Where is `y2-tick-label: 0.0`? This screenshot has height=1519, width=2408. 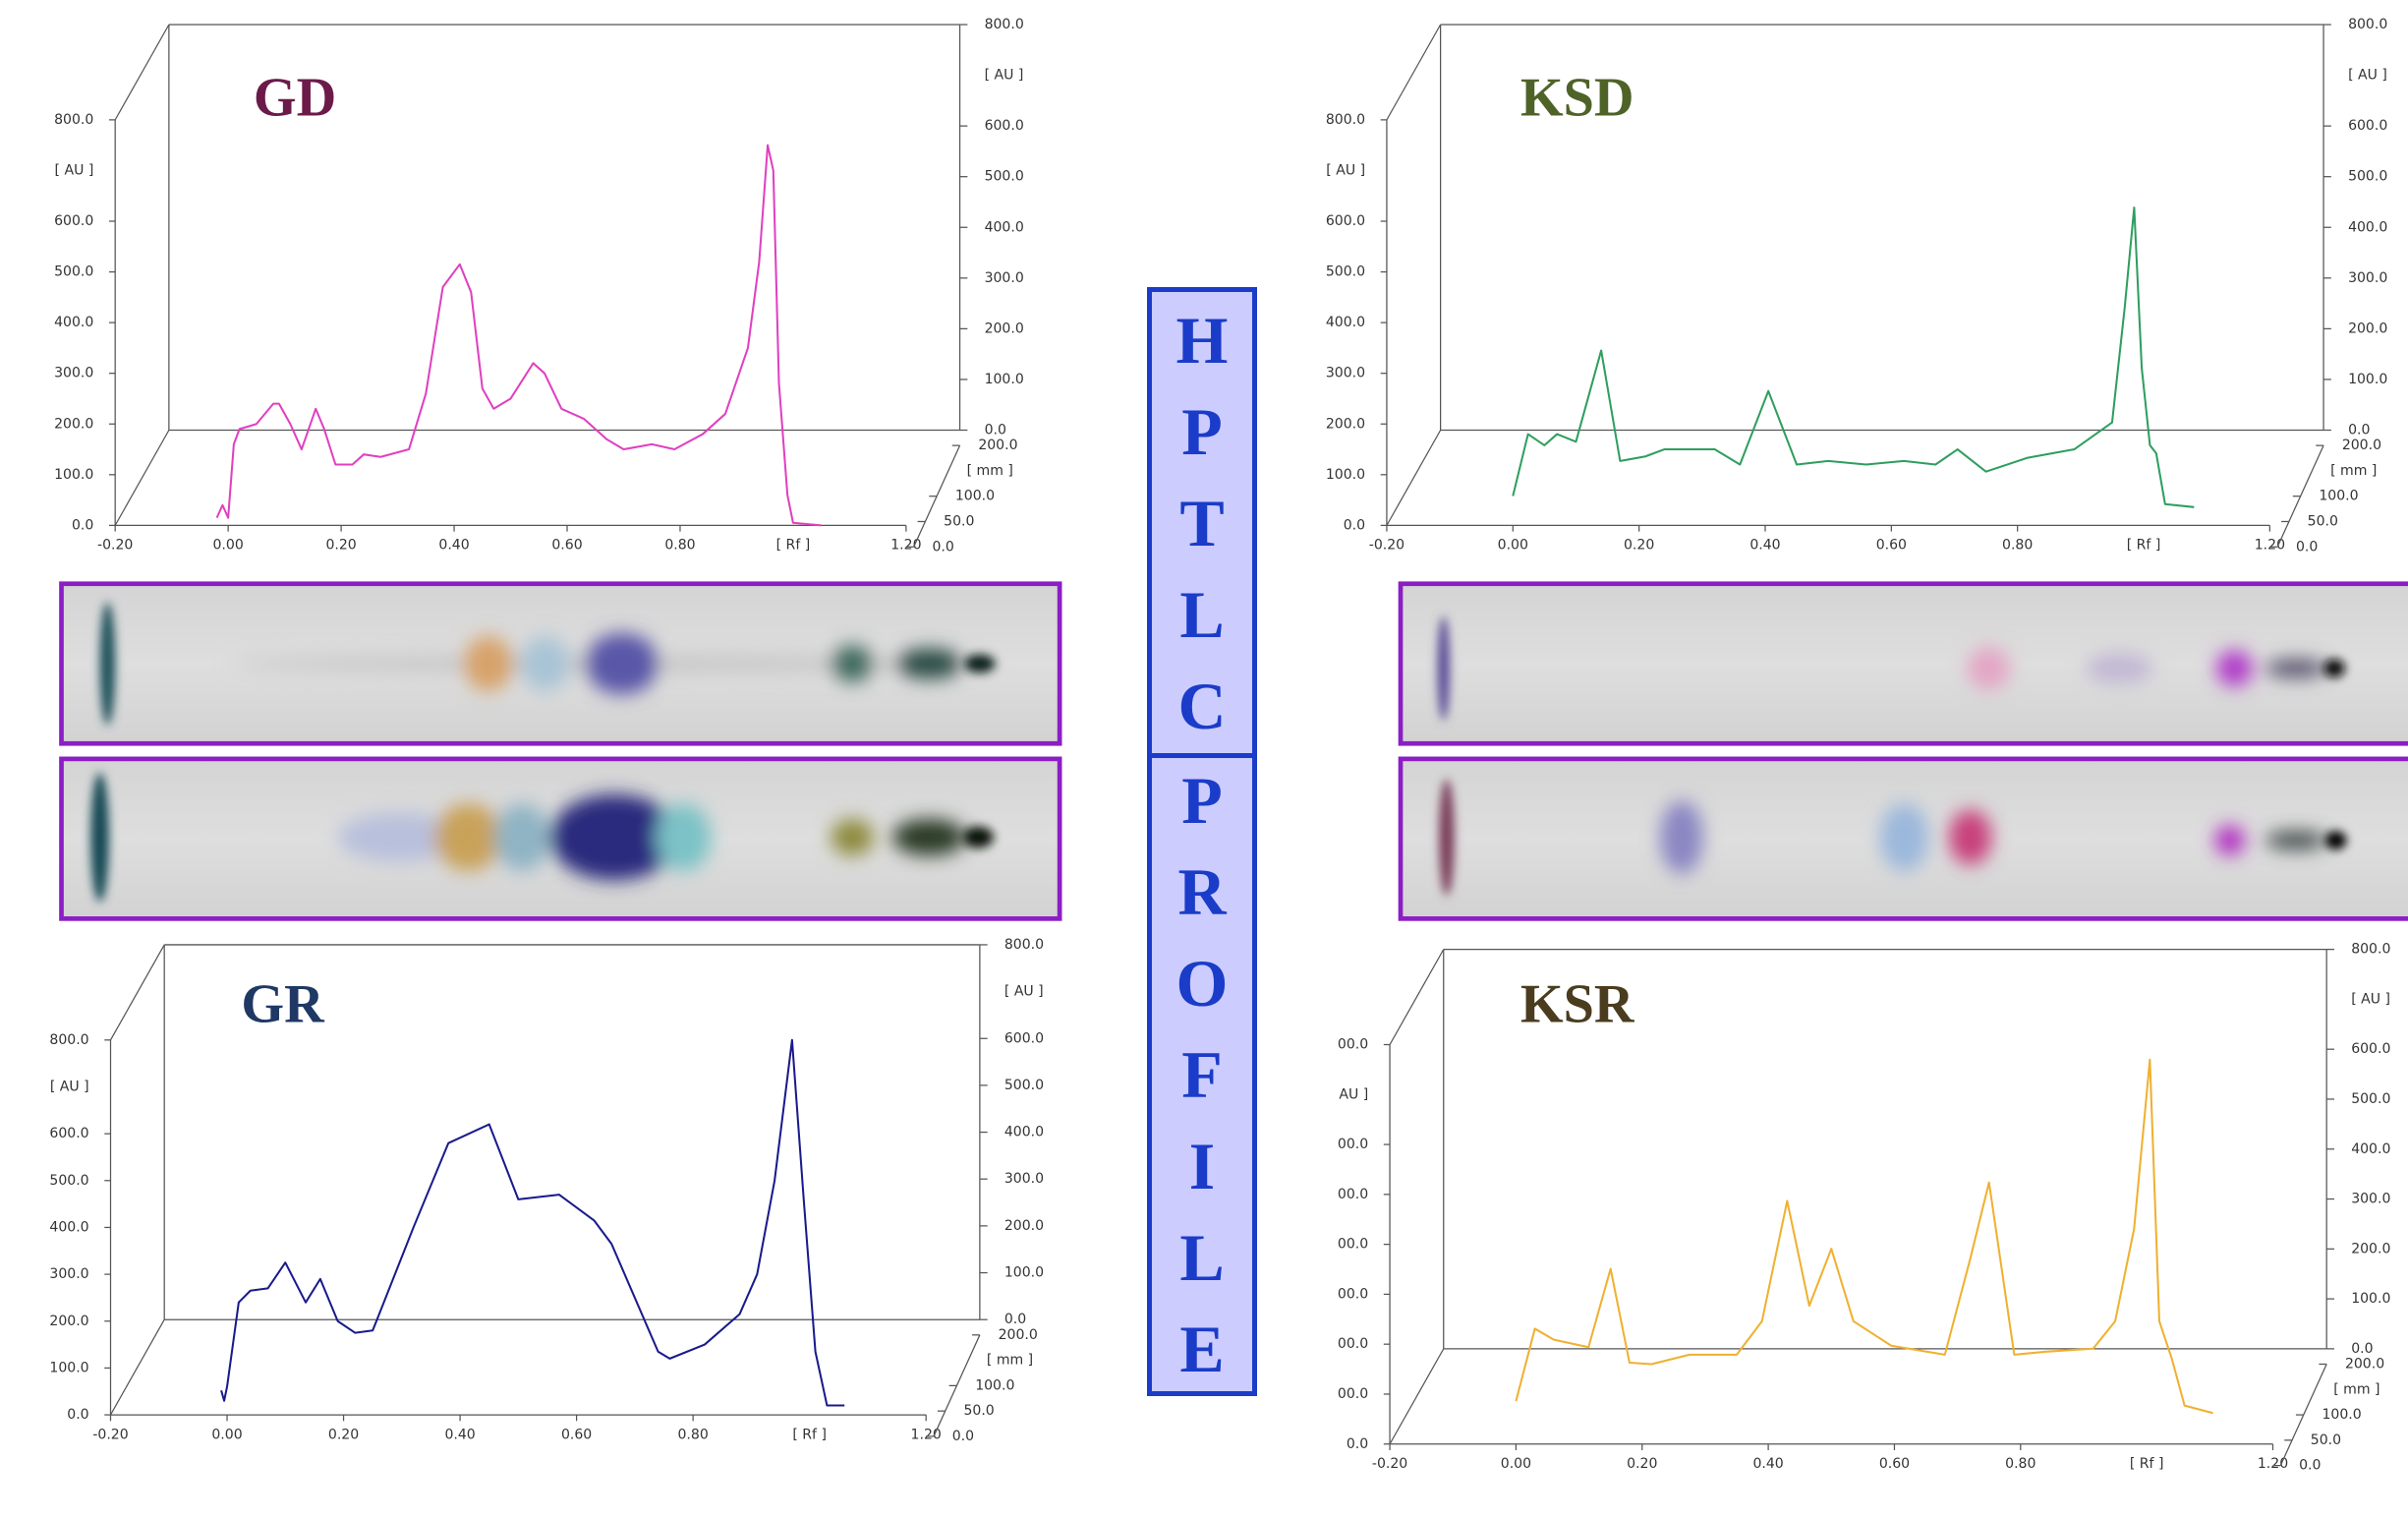 y2-tick-label: 0.0 is located at coordinates (2362, 1349).